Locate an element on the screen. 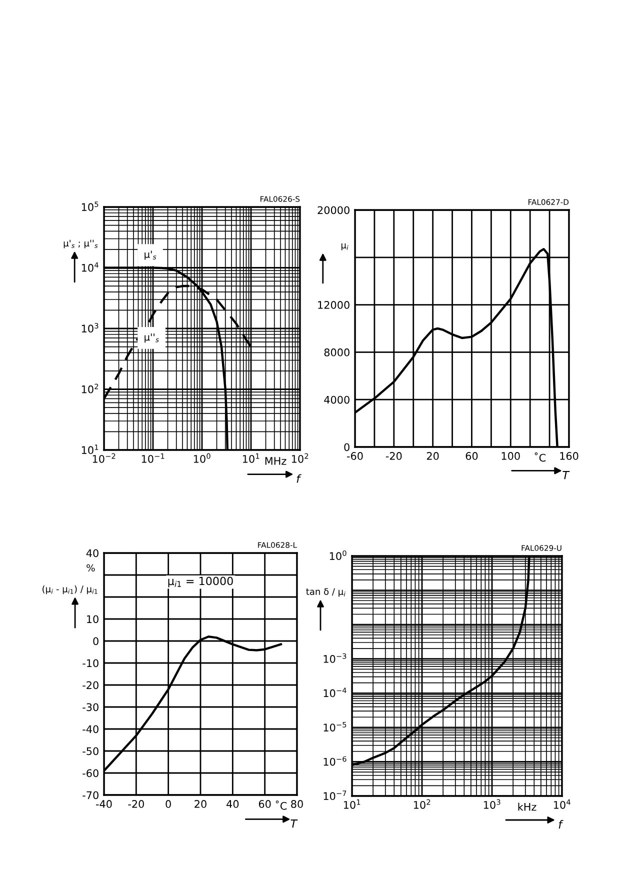 This screenshot has height=893, width=630. x-tick-label: 40 is located at coordinates (232, 804).